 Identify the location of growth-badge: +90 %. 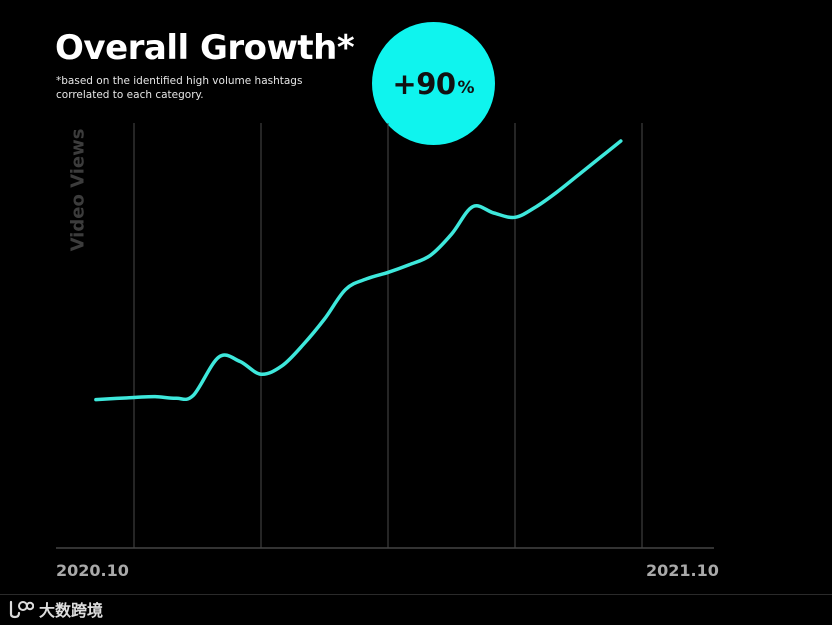
(433, 83).